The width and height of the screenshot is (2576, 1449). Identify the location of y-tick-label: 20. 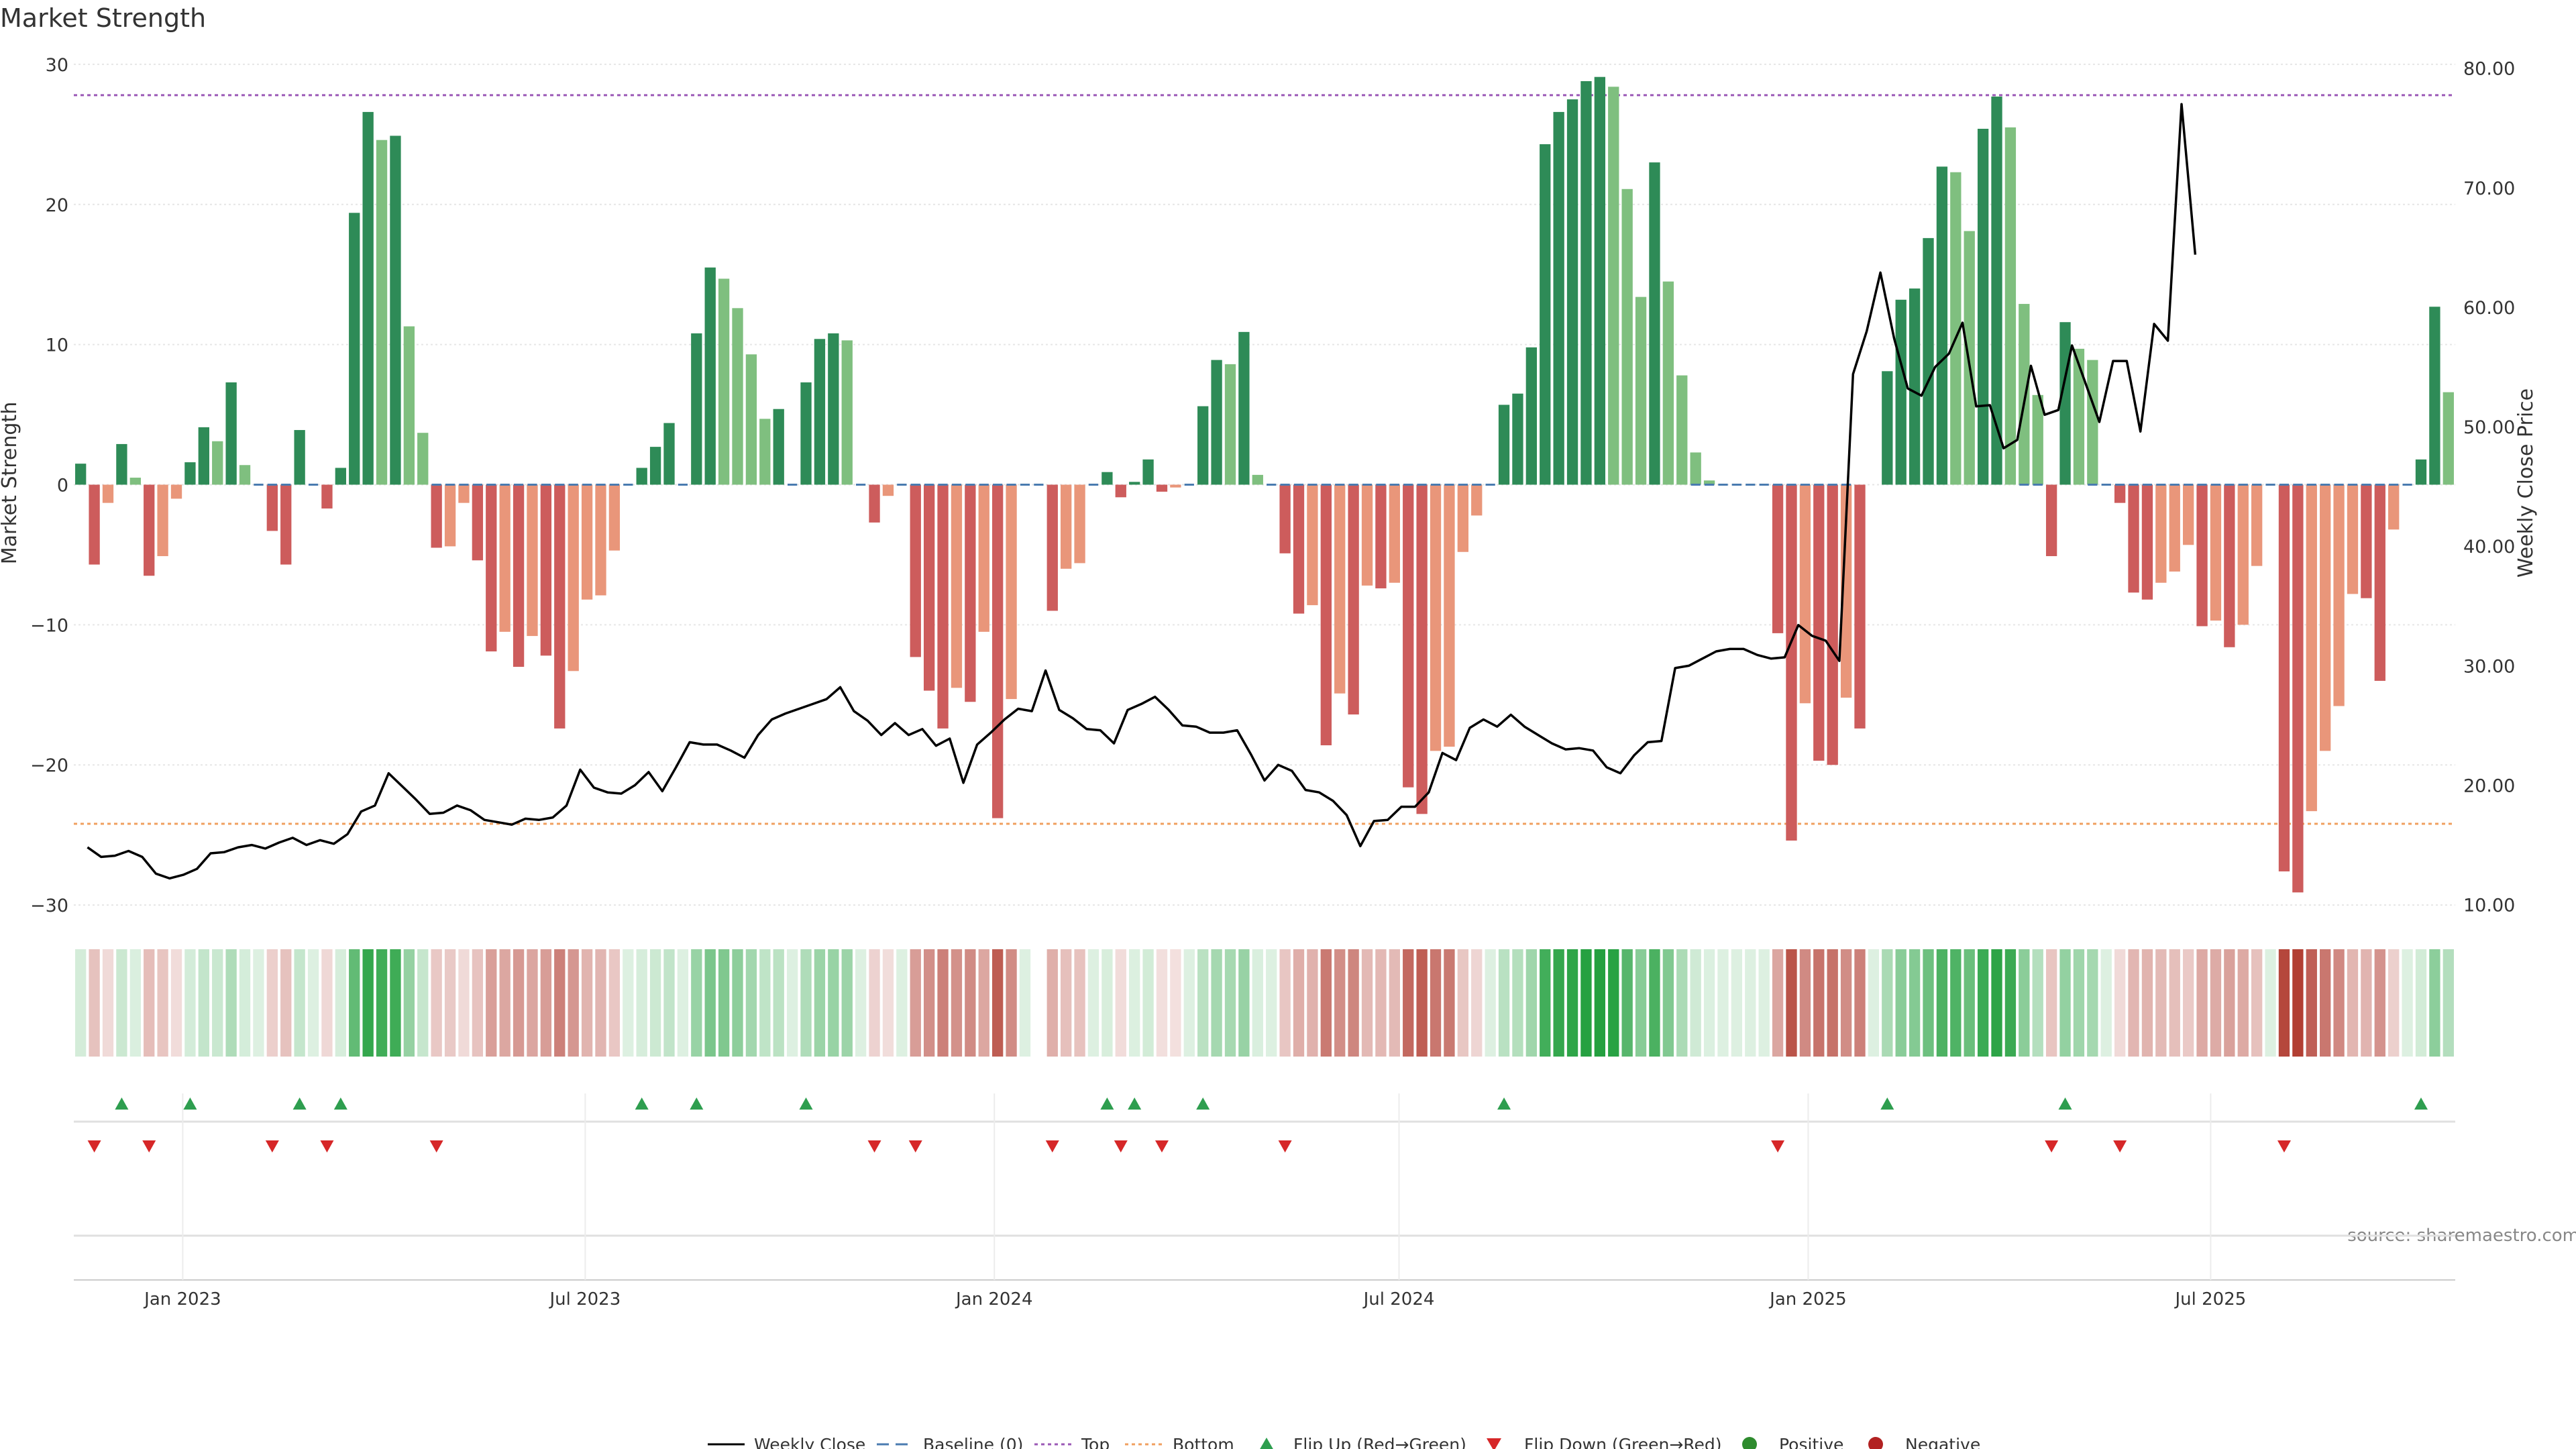
(57, 205).